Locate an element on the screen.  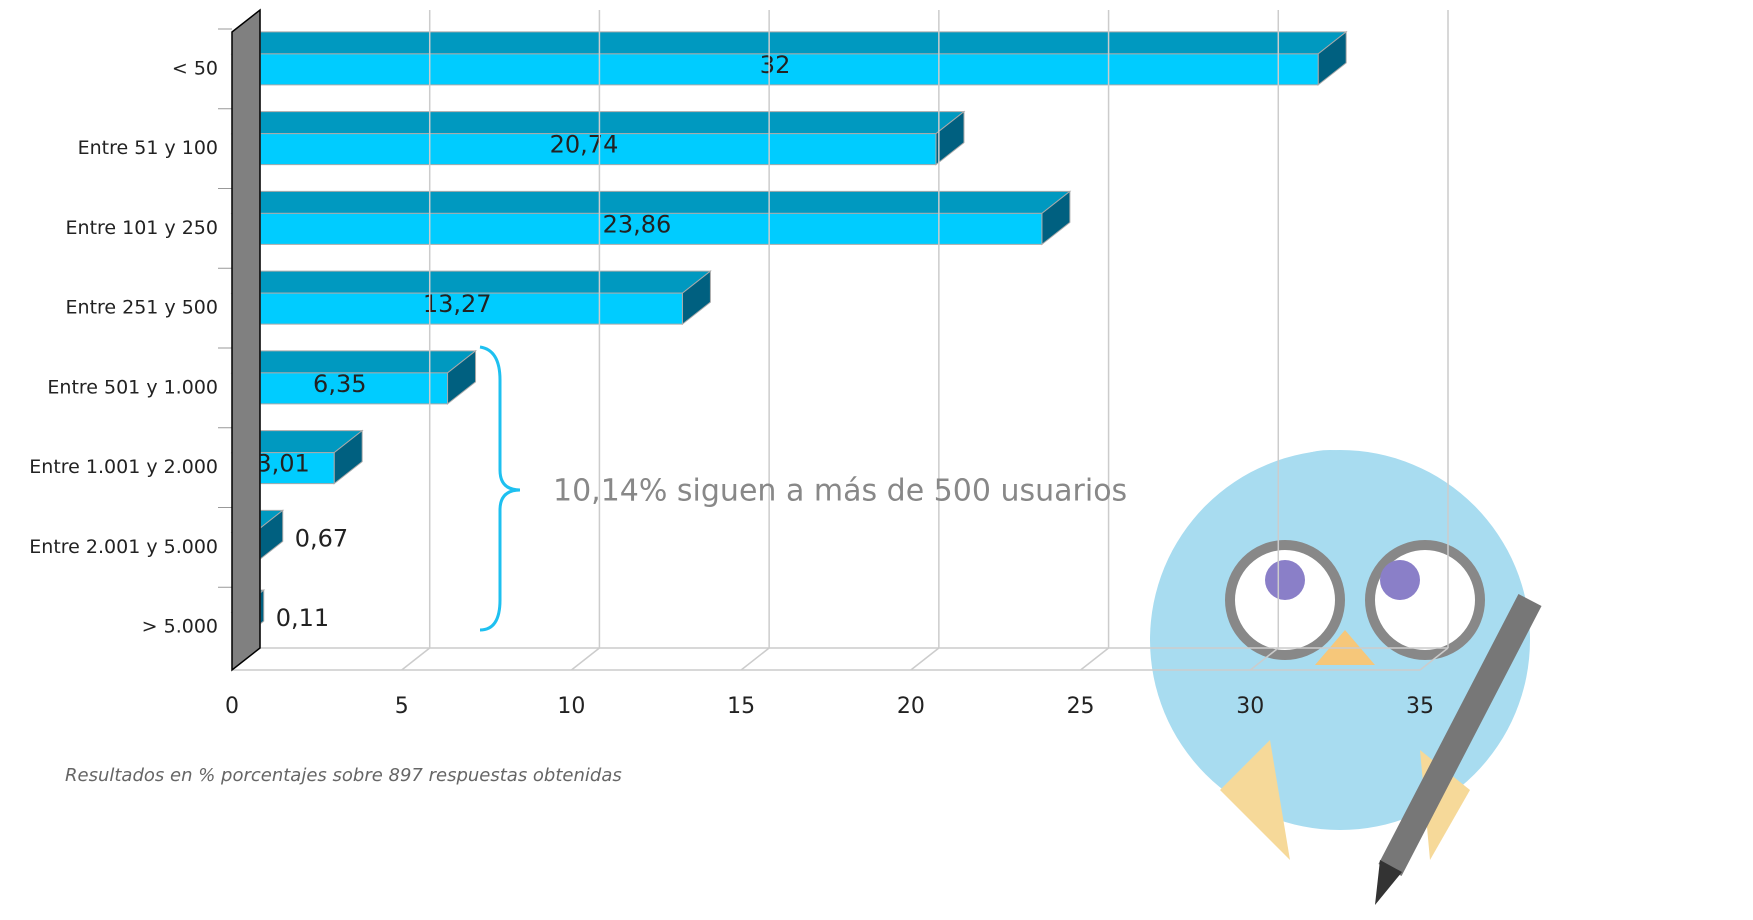
x-tick-label: 5 is located at coordinates (402, 706).